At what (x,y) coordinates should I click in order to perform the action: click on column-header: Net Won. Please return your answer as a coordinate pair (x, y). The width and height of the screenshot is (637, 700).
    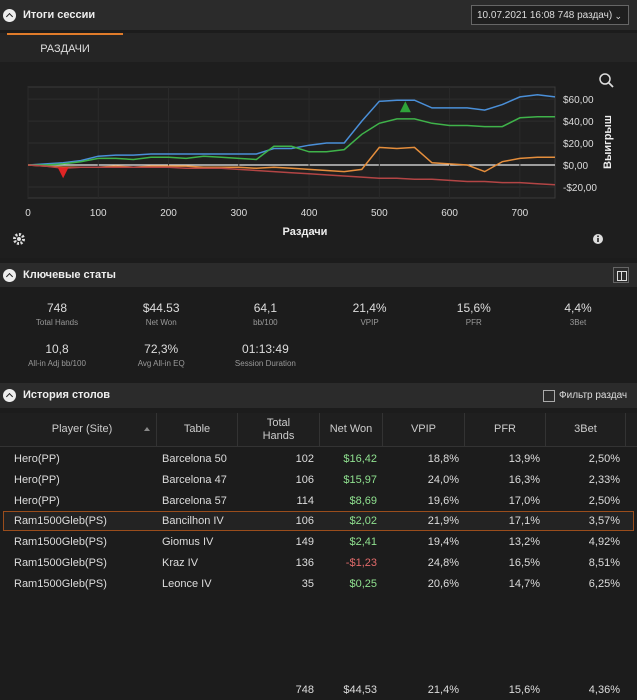
    Looking at the image, I should click on (351, 429).